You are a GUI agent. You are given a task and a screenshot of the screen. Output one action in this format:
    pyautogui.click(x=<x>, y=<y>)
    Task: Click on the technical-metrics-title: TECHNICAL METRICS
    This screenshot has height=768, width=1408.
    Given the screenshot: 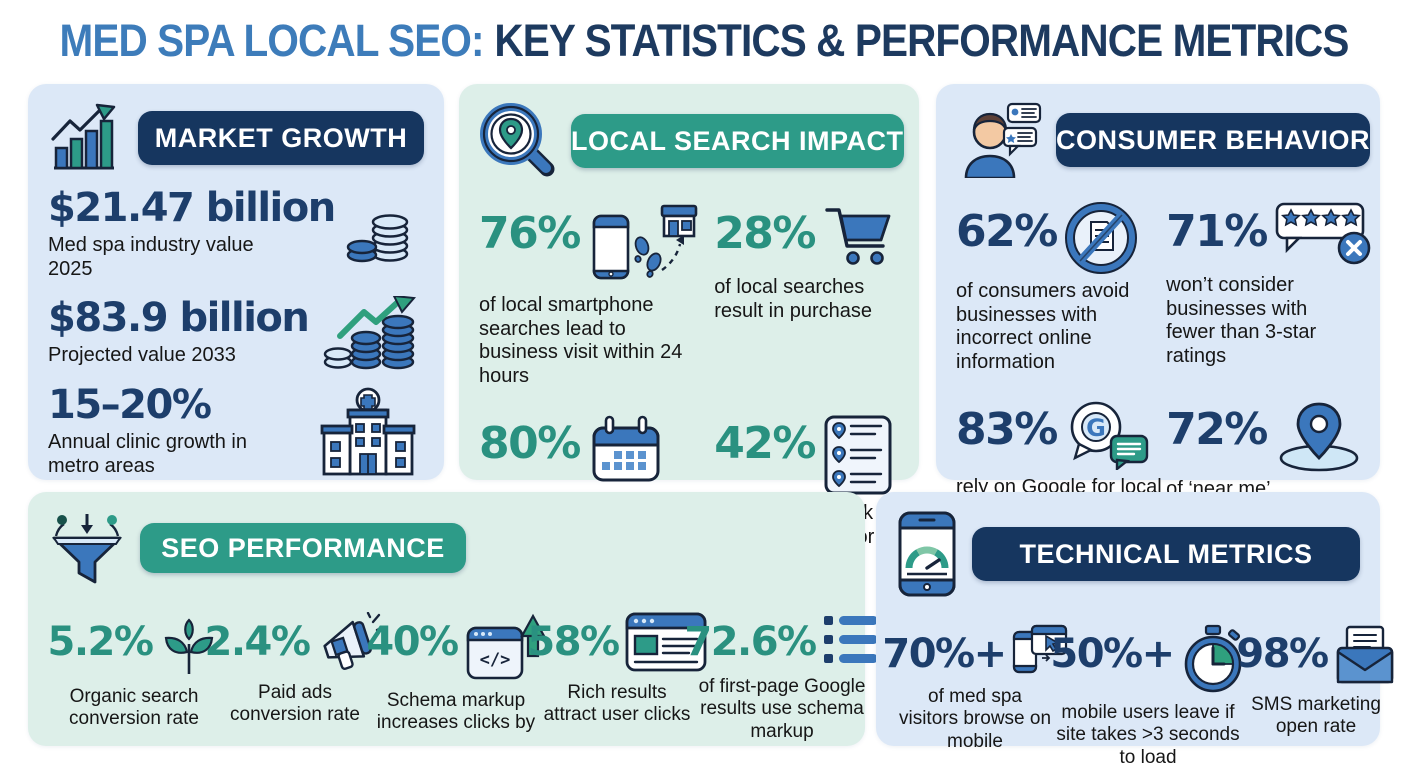 What is the action you would take?
    pyautogui.click(x=1166, y=554)
    